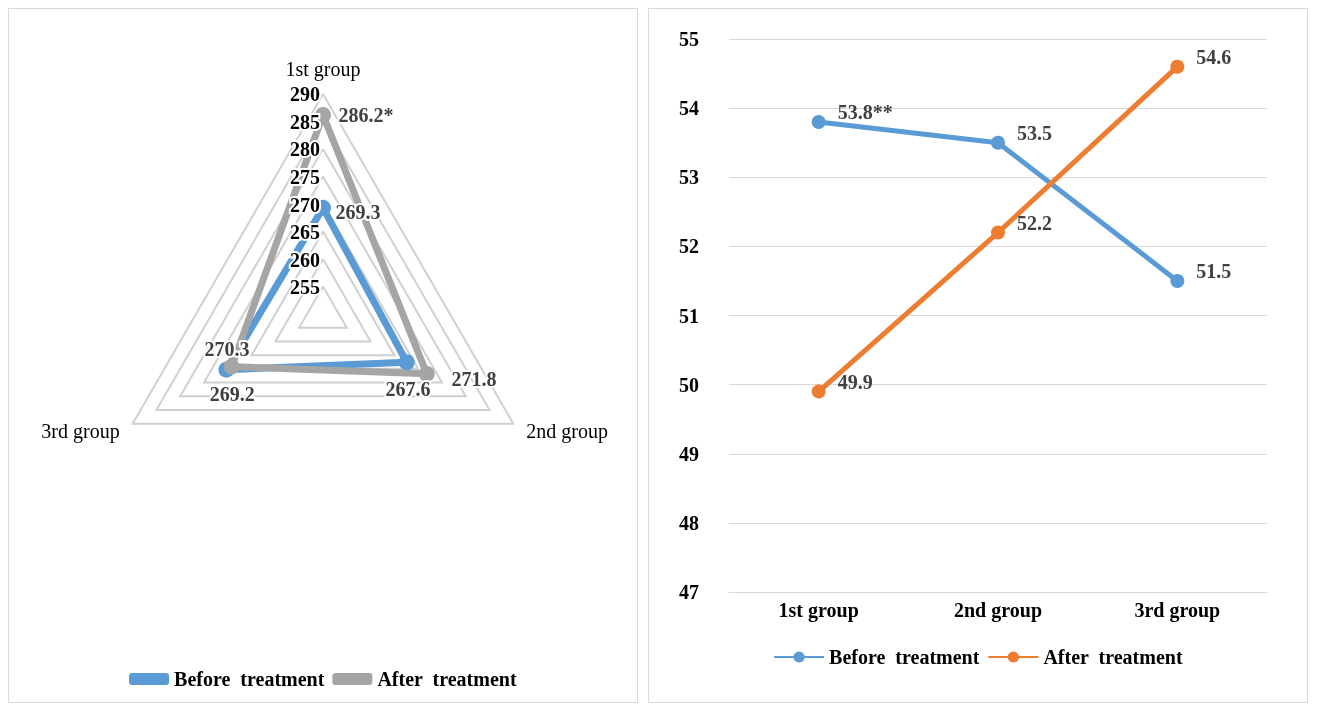  I want to click on data-label: 271.8, so click(474, 378).